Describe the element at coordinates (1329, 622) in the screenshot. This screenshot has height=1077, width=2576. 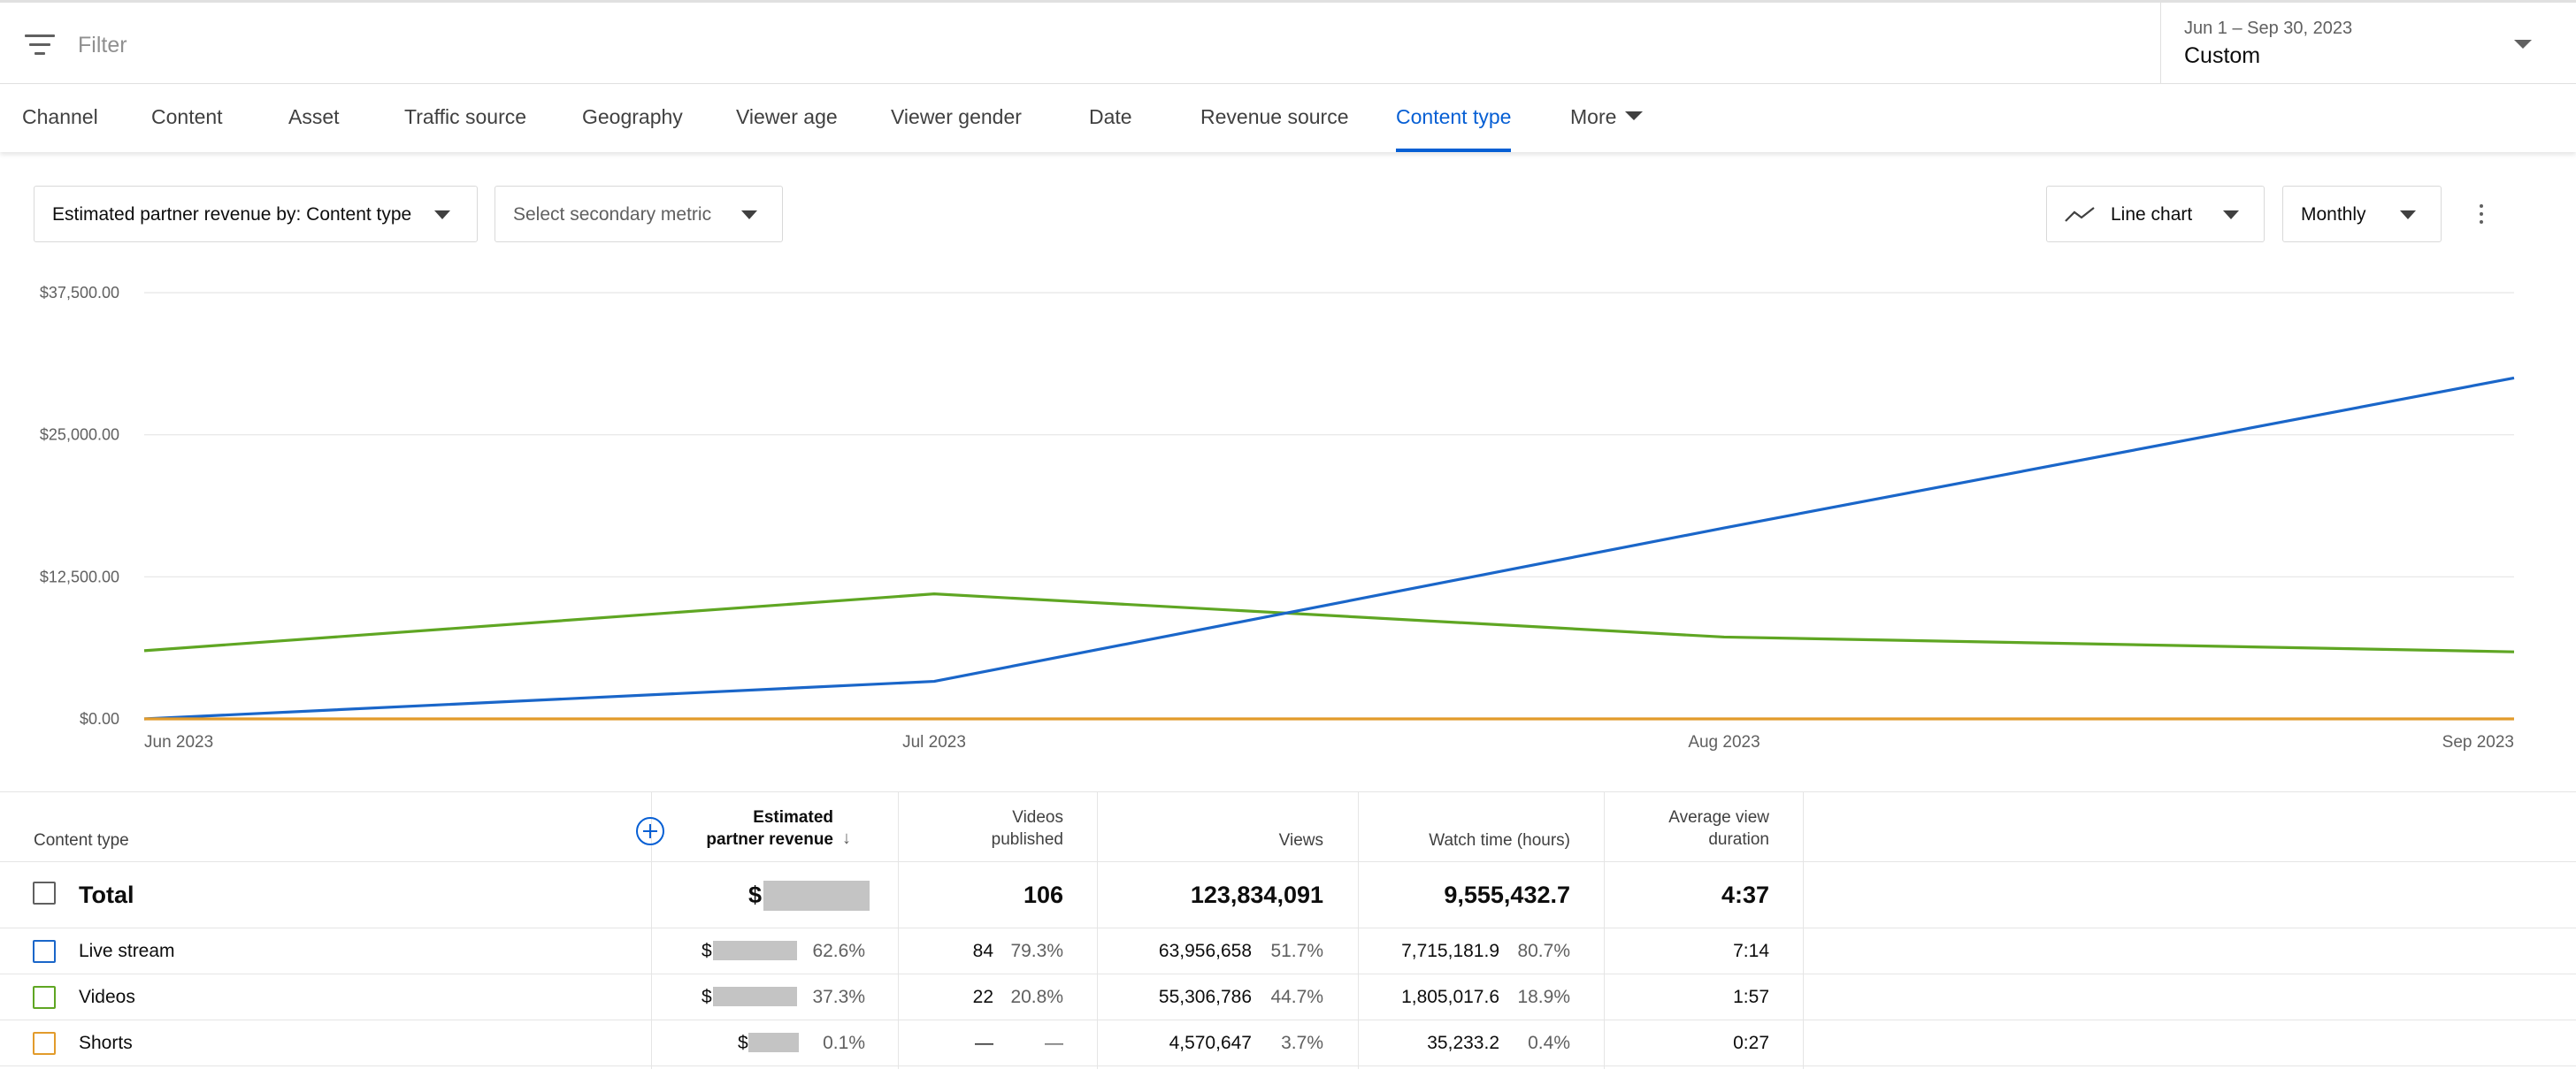
I see `series-line-videos` at that location.